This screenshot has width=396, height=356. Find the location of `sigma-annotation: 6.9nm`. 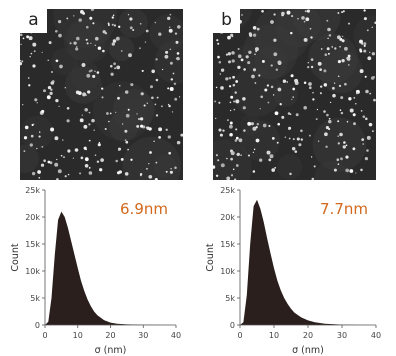

sigma-annotation: 6.9nm is located at coordinates (144, 209).